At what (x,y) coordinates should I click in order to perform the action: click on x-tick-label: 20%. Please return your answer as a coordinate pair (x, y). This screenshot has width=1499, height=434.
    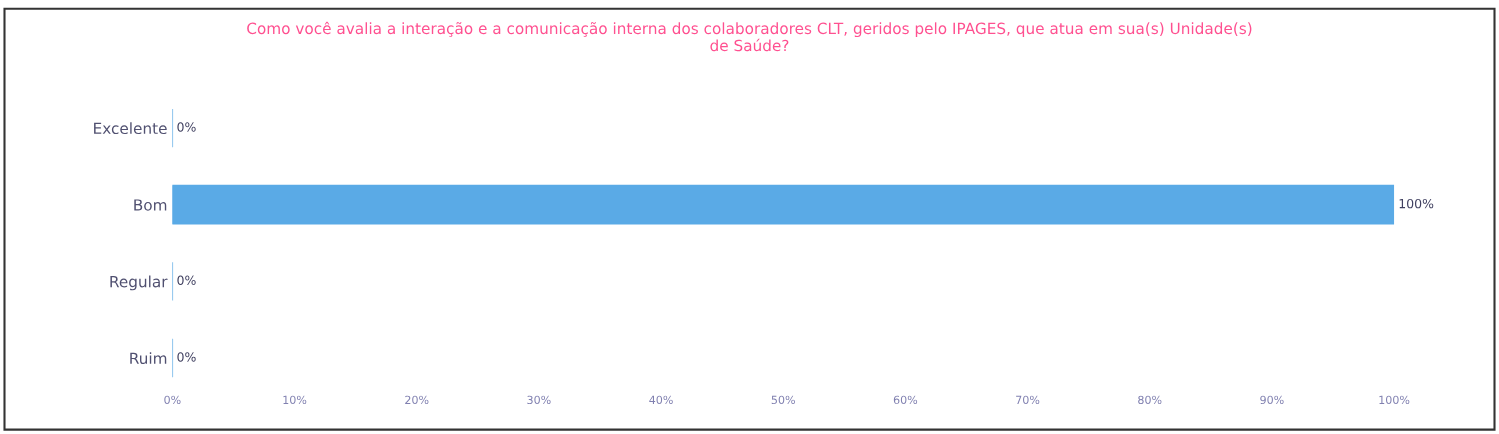
    Looking at the image, I should click on (417, 400).